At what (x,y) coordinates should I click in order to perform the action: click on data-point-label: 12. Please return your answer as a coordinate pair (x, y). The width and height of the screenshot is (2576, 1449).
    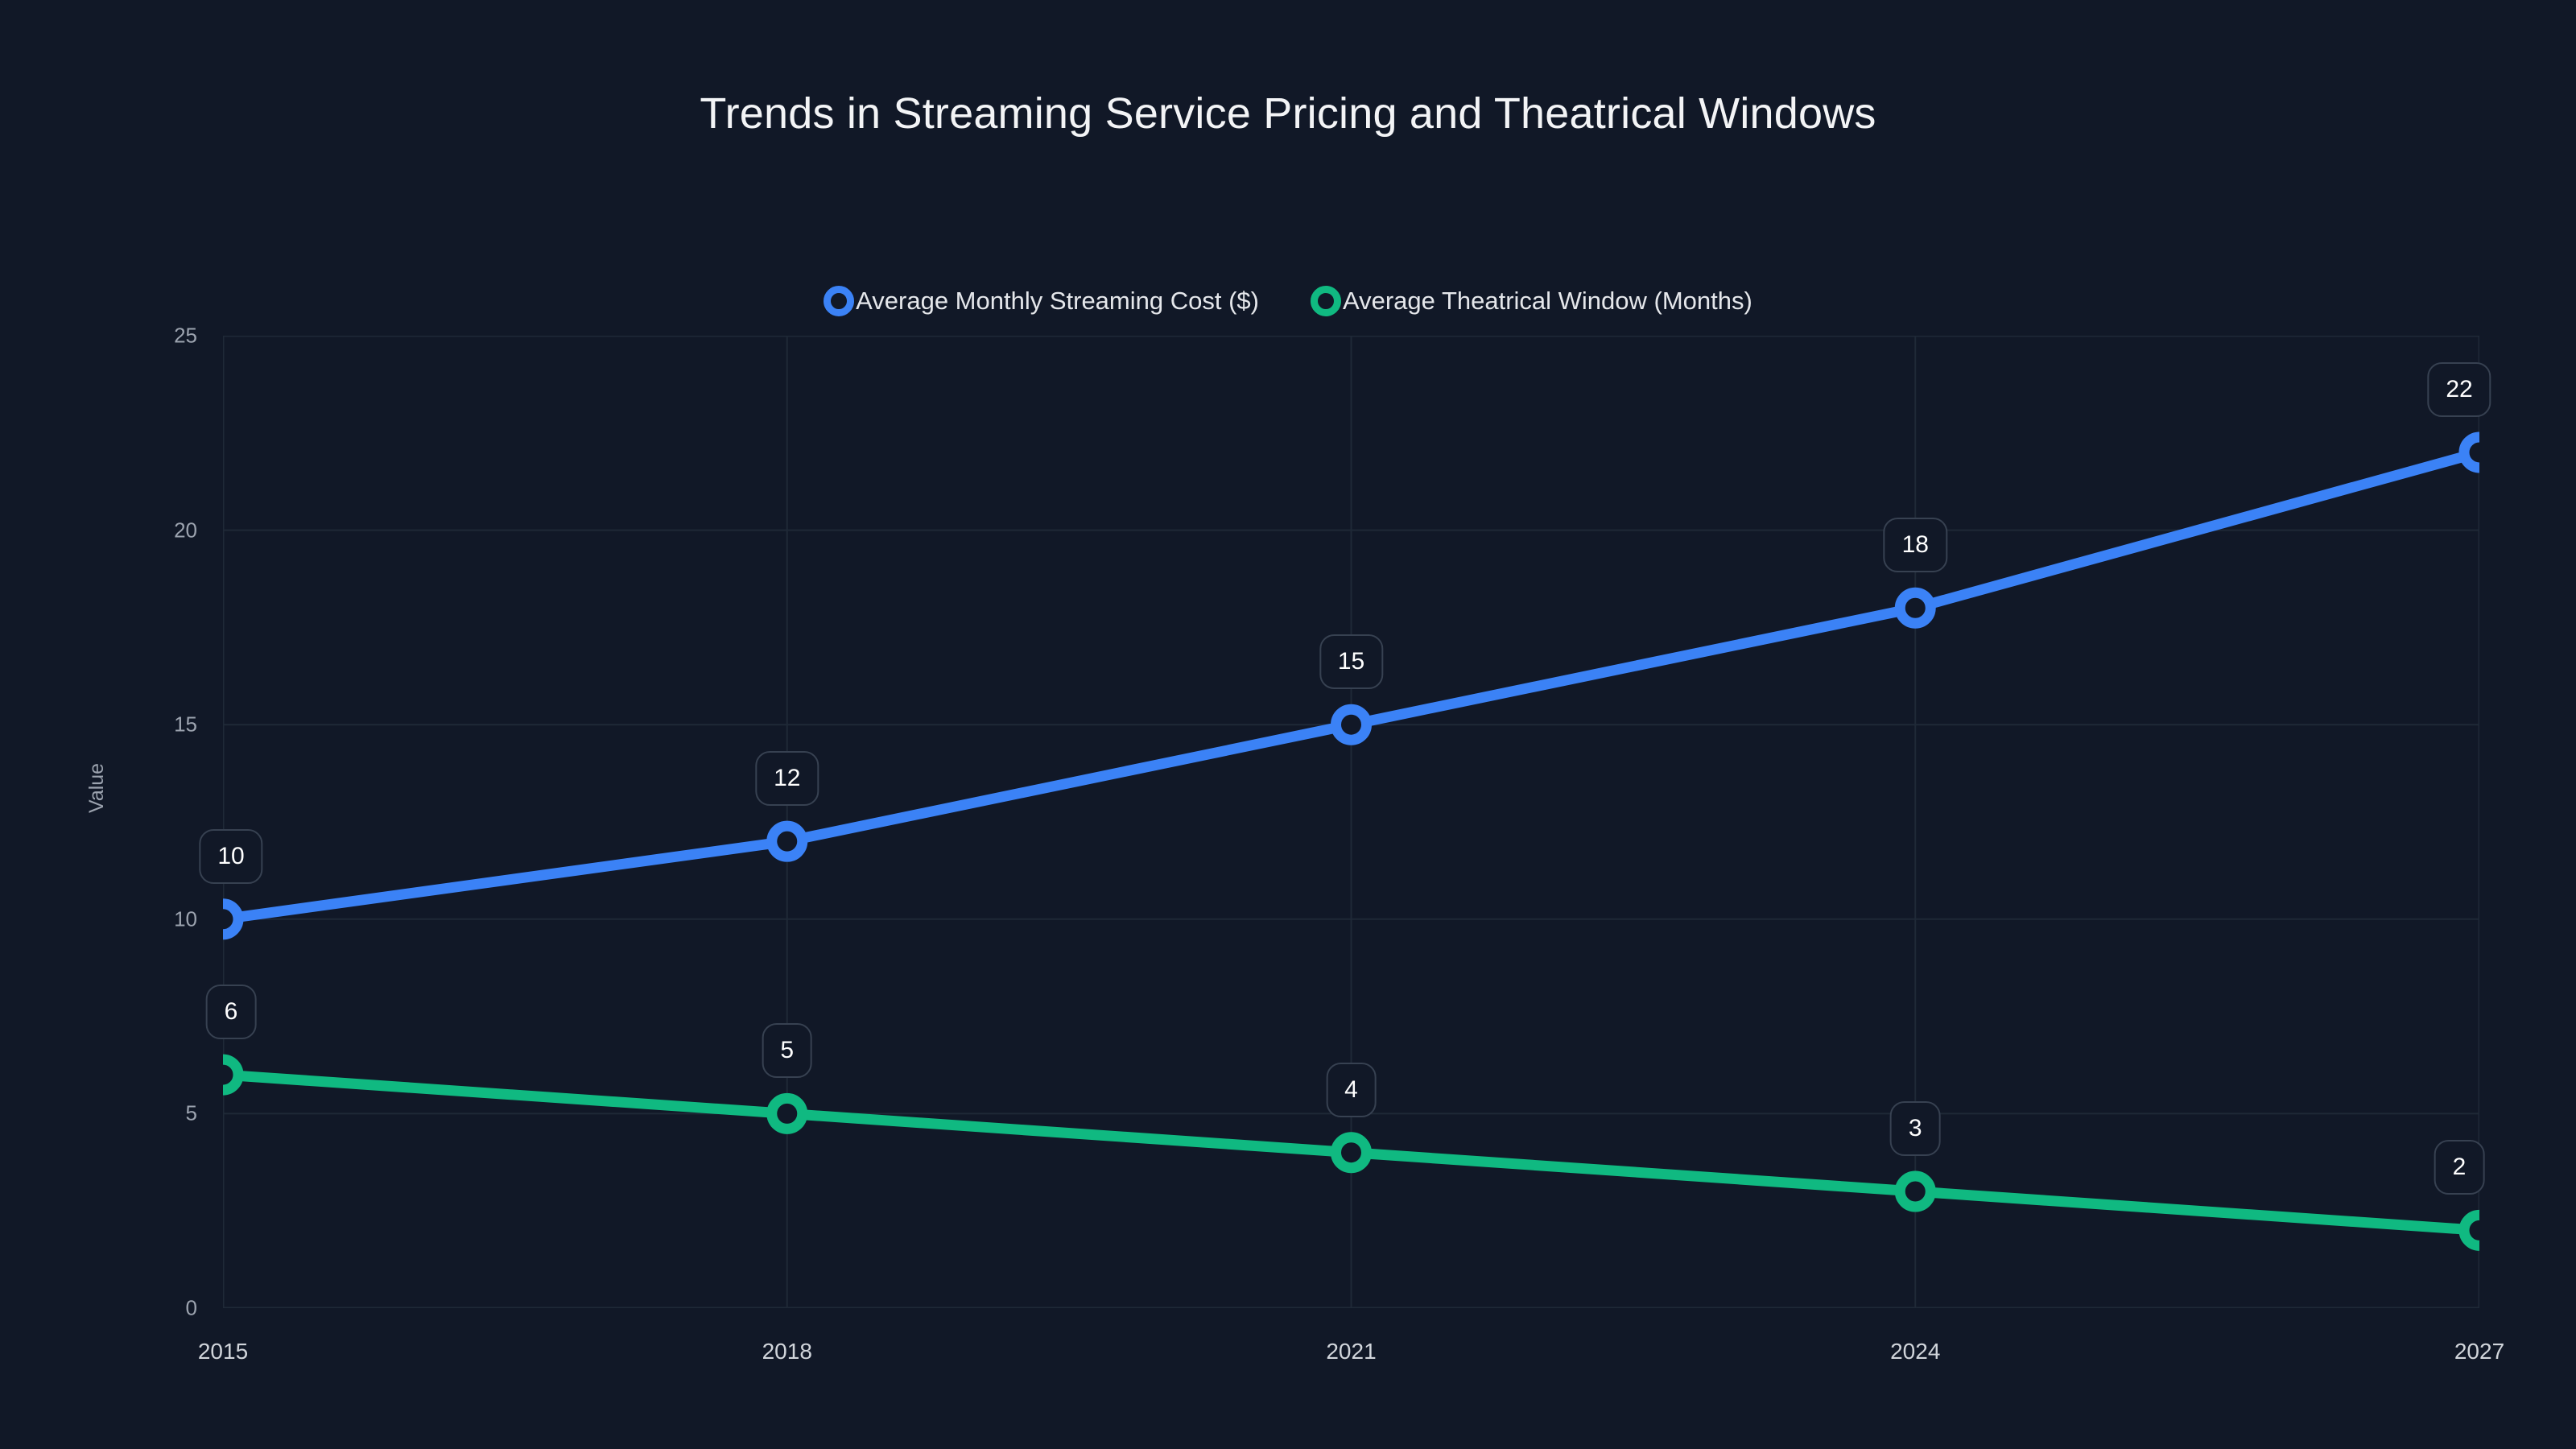
    Looking at the image, I should click on (787, 779).